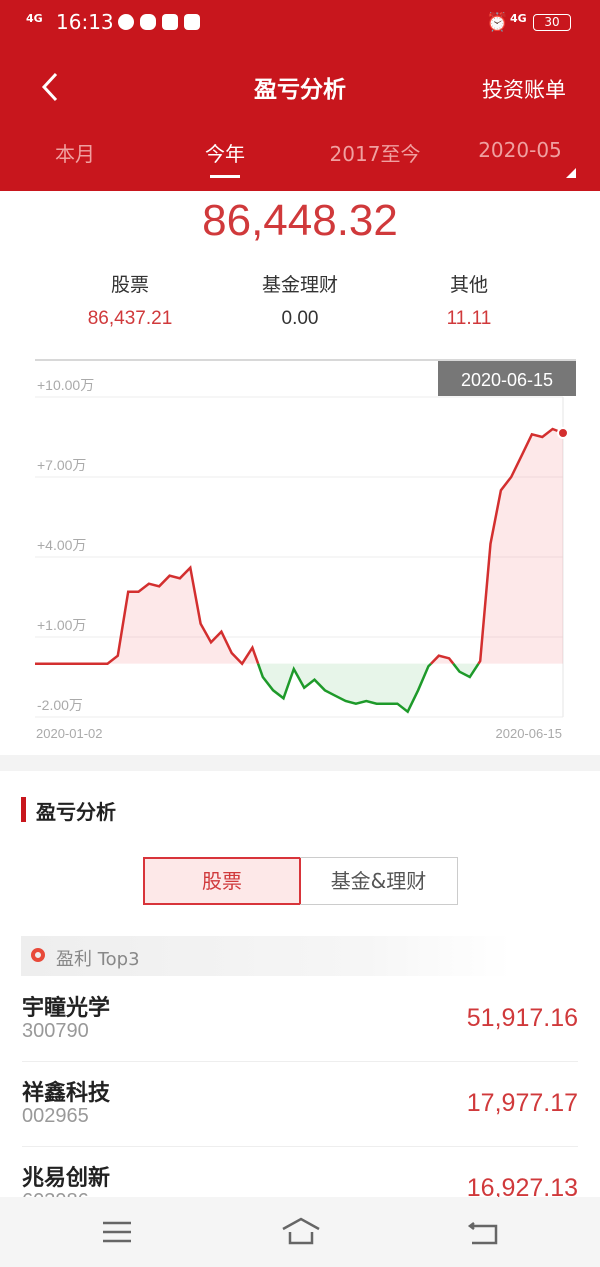  I want to click on tab-since-2017: 2017至今, so click(375, 154).